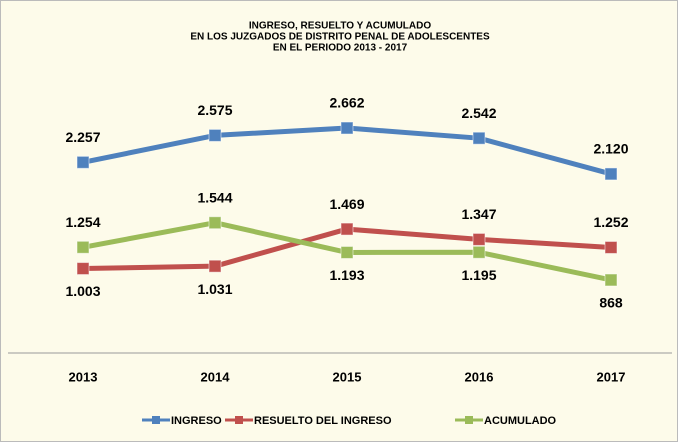 Image resolution: width=679 pixels, height=448 pixels. I want to click on data-label: 1.544, so click(214, 197).